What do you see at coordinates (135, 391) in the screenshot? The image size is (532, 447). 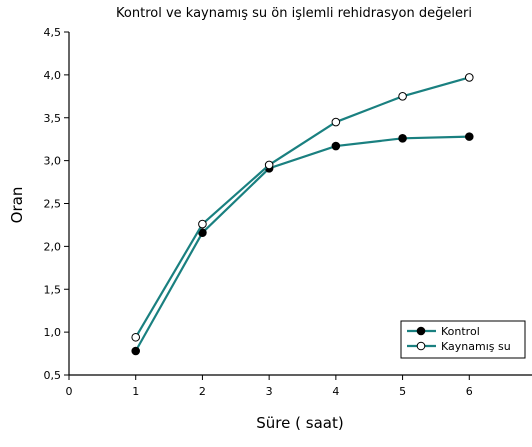 I see `x-tick-label: 1` at bounding box center [135, 391].